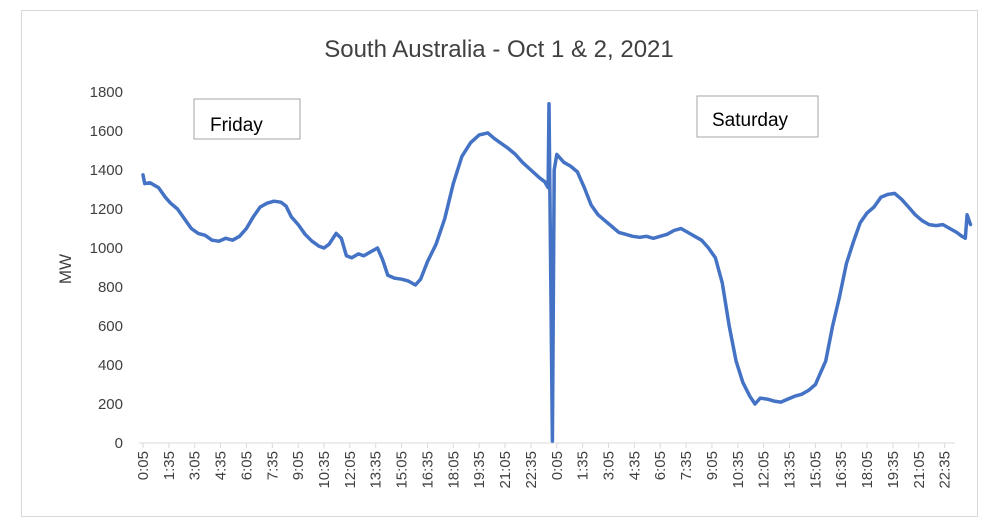  What do you see at coordinates (110, 326) in the screenshot?
I see `y-tick-label: 600` at bounding box center [110, 326].